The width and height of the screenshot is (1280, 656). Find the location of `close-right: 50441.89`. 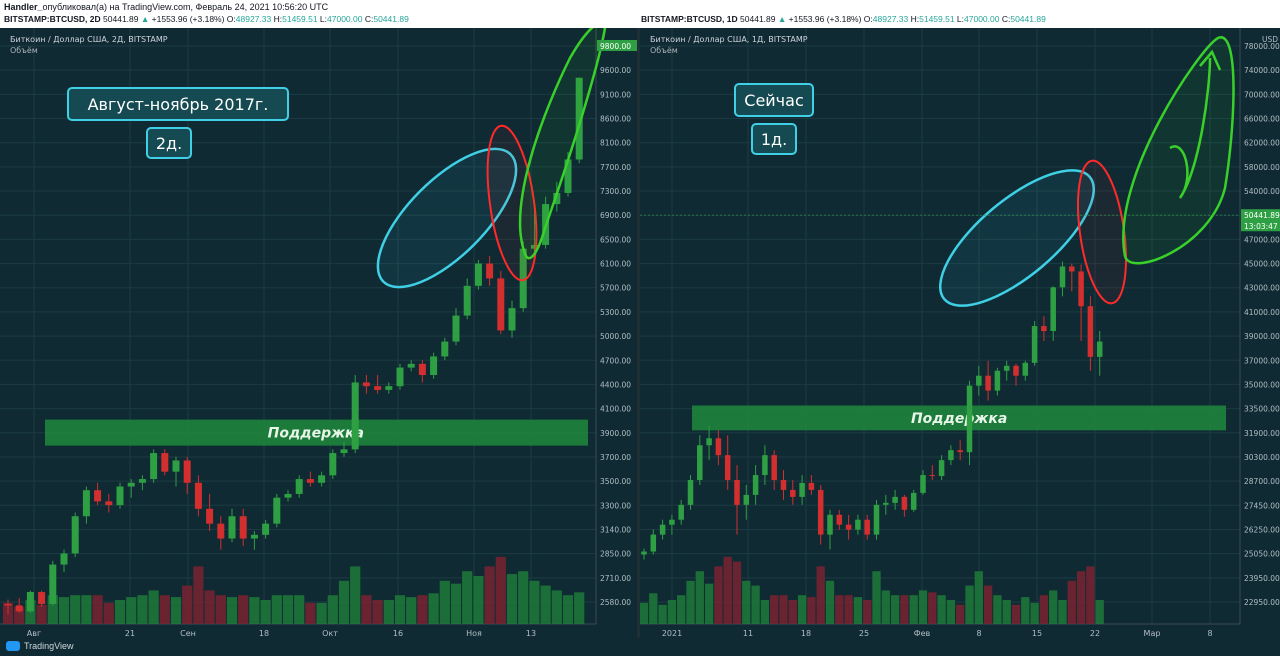

close-right: 50441.89 is located at coordinates (1028, 19).